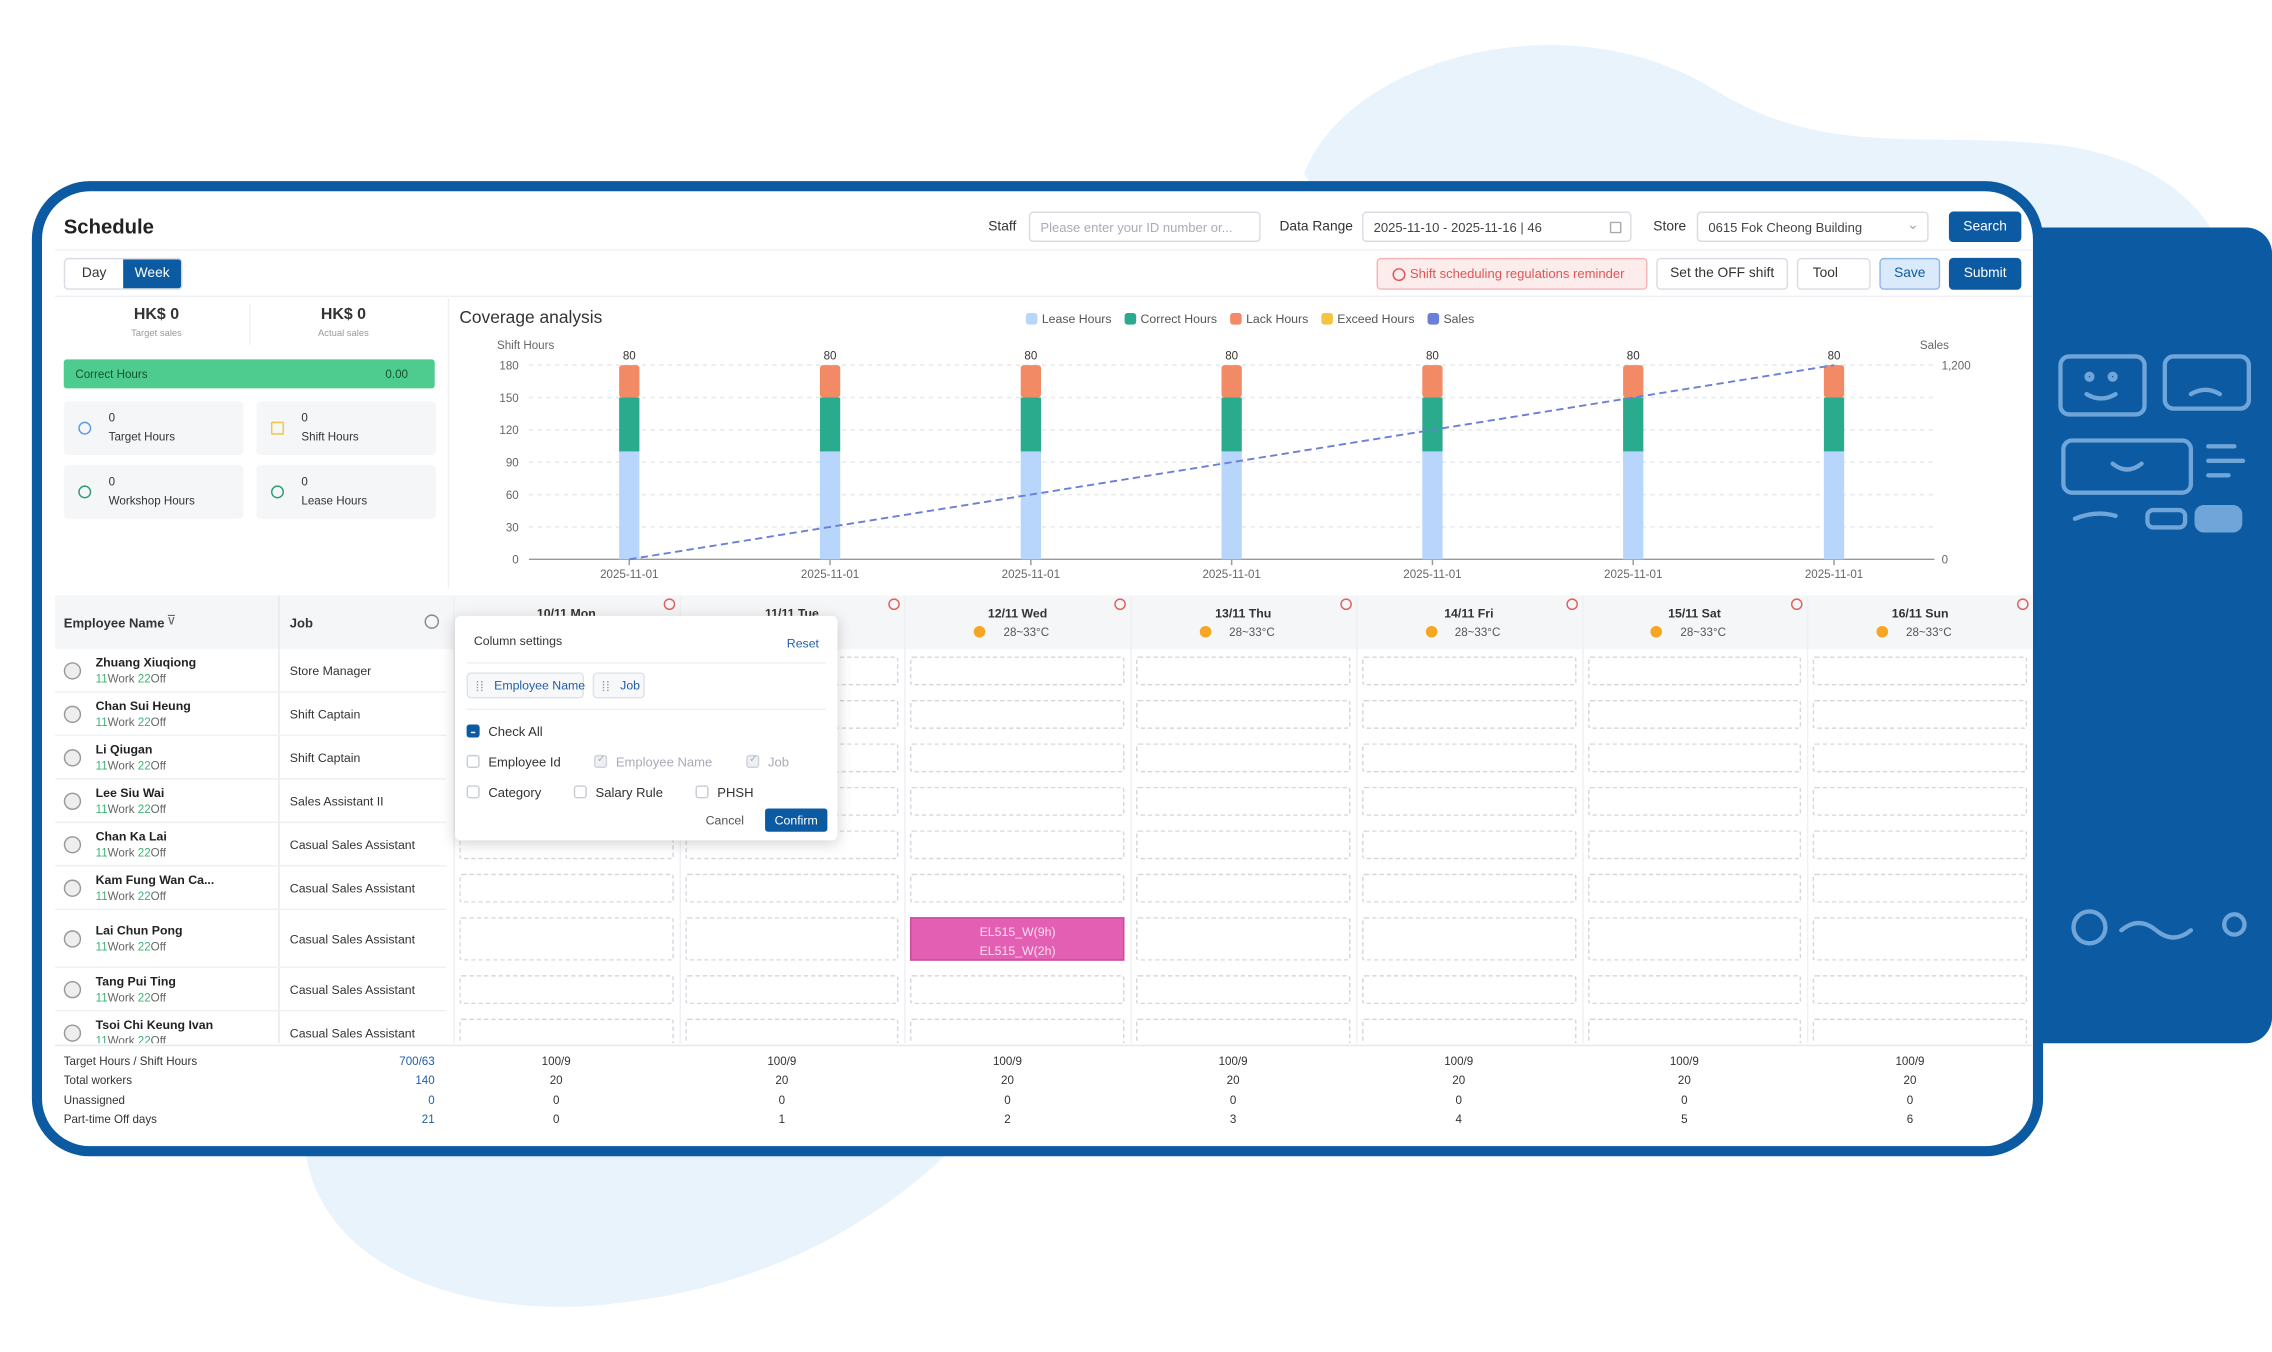 Image resolution: width=2272 pixels, height=1352 pixels. Describe the element at coordinates (1985, 226) in the screenshot. I see `search-button: Search` at that location.